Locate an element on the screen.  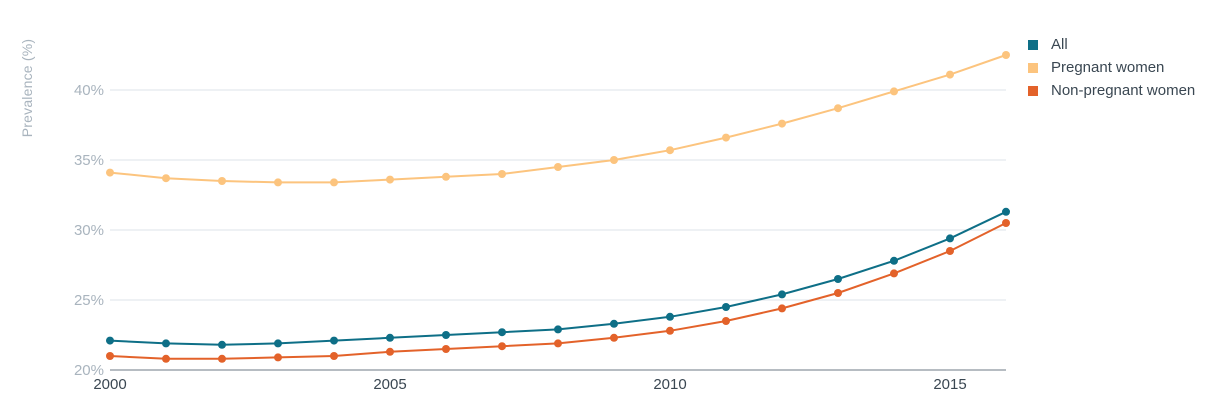
y-tick-label: 25% is located at coordinates (89, 300).